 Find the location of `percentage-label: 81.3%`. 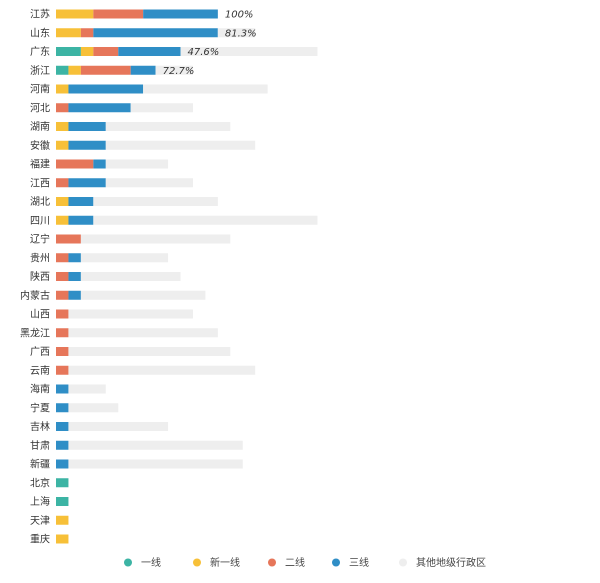

percentage-label: 81.3% is located at coordinates (241, 33).